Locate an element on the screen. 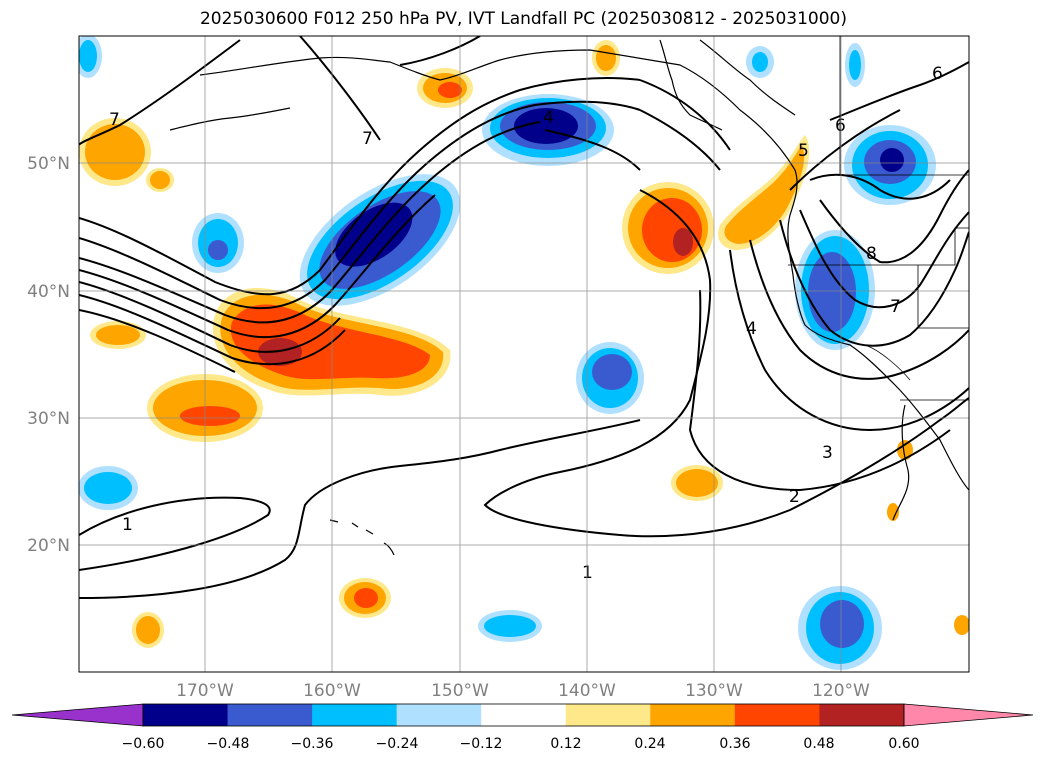  contour-label-5: 5 is located at coordinates (803, 151).